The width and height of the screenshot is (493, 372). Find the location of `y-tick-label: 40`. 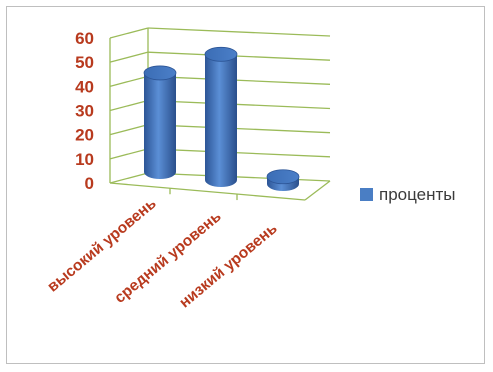

y-tick-label: 40 is located at coordinates (84, 86).